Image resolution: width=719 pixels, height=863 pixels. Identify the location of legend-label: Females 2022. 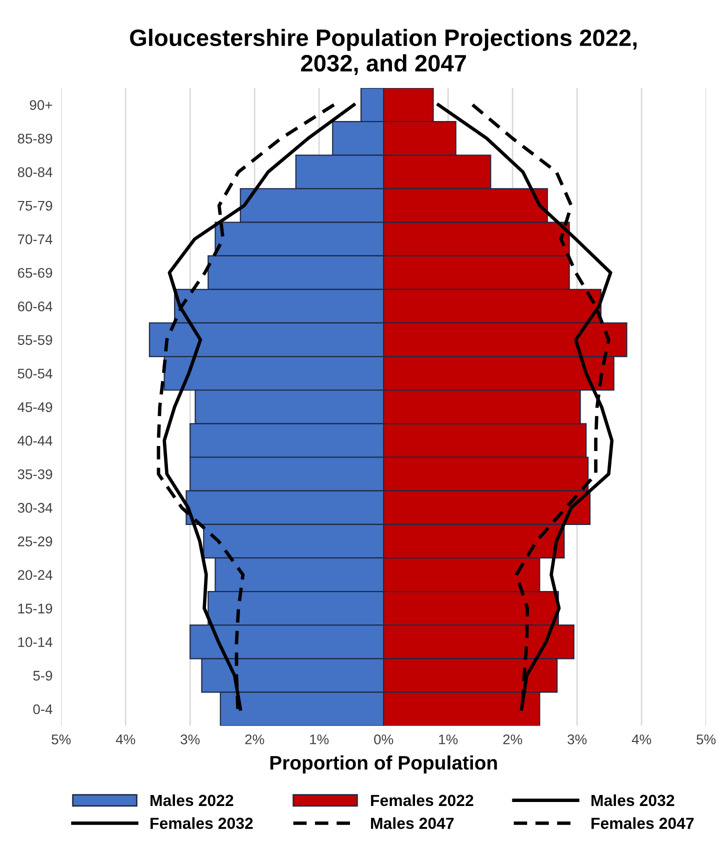
(422, 800).